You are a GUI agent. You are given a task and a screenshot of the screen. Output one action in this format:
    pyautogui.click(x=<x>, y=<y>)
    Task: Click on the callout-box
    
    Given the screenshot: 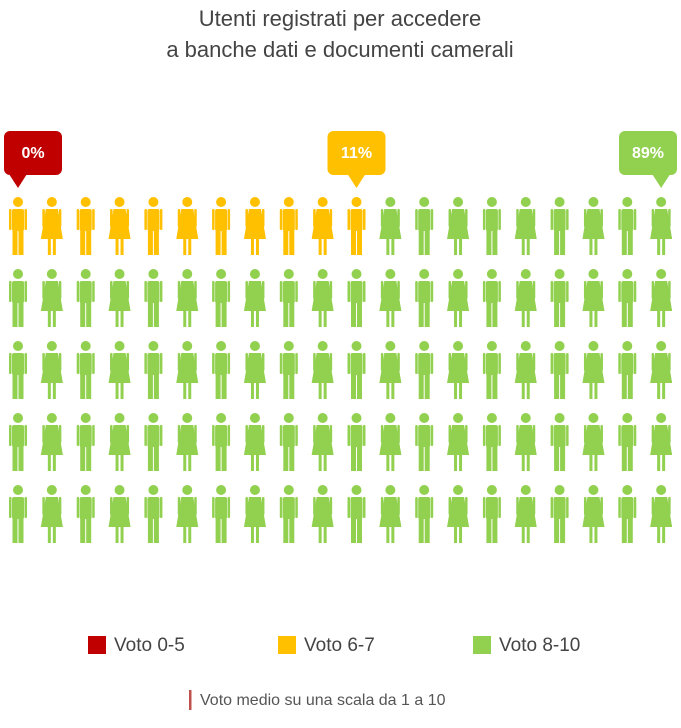 What is the action you would take?
    pyautogui.click(x=648, y=153)
    